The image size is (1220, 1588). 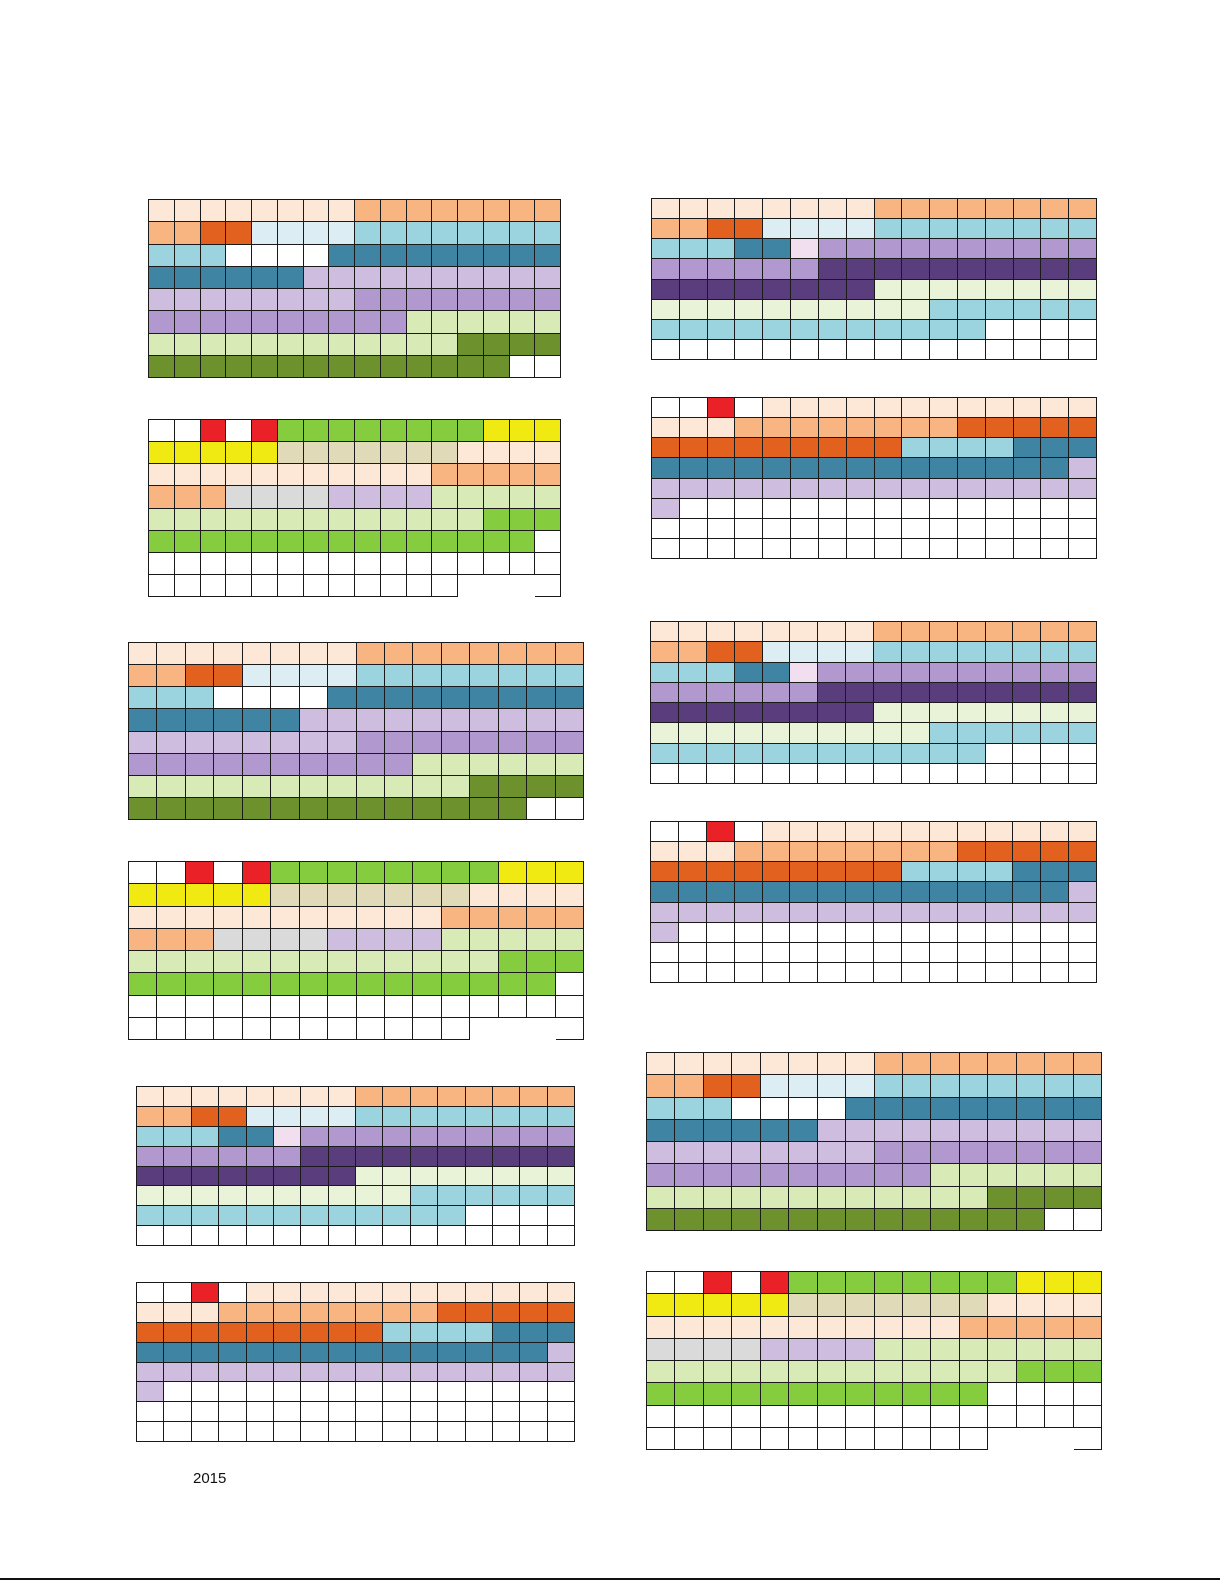 I want to click on calendar-grid-d, so click(x=356, y=950).